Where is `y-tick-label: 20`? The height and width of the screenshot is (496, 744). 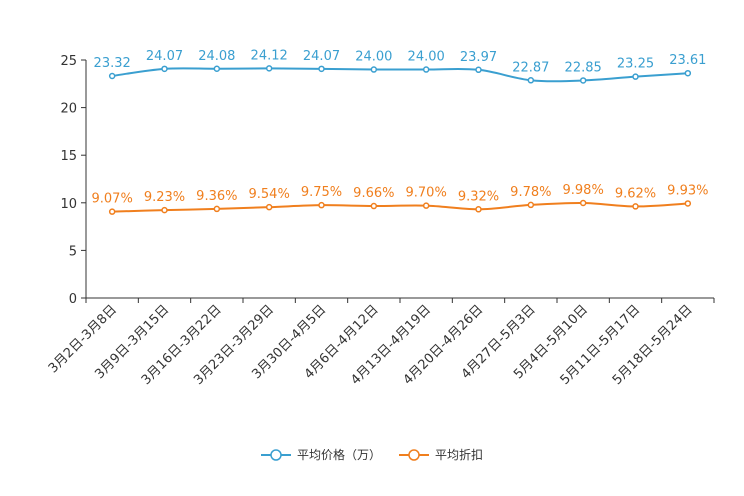
y-tick-label: 20 is located at coordinates (68, 109).